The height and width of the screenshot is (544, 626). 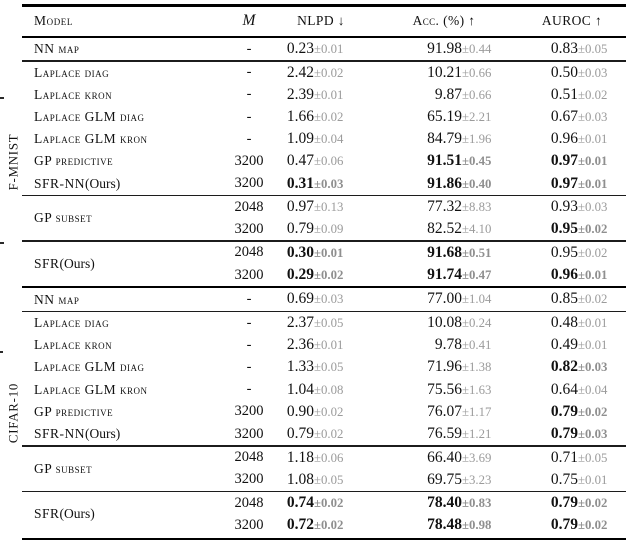 What do you see at coordinates (329, 457) in the screenshot?
I see `nlpd-error: ±0.06` at bounding box center [329, 457].